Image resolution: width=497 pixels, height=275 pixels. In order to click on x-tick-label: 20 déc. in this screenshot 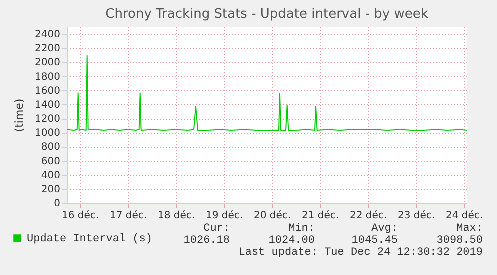, I will do `click(273, 216)`.